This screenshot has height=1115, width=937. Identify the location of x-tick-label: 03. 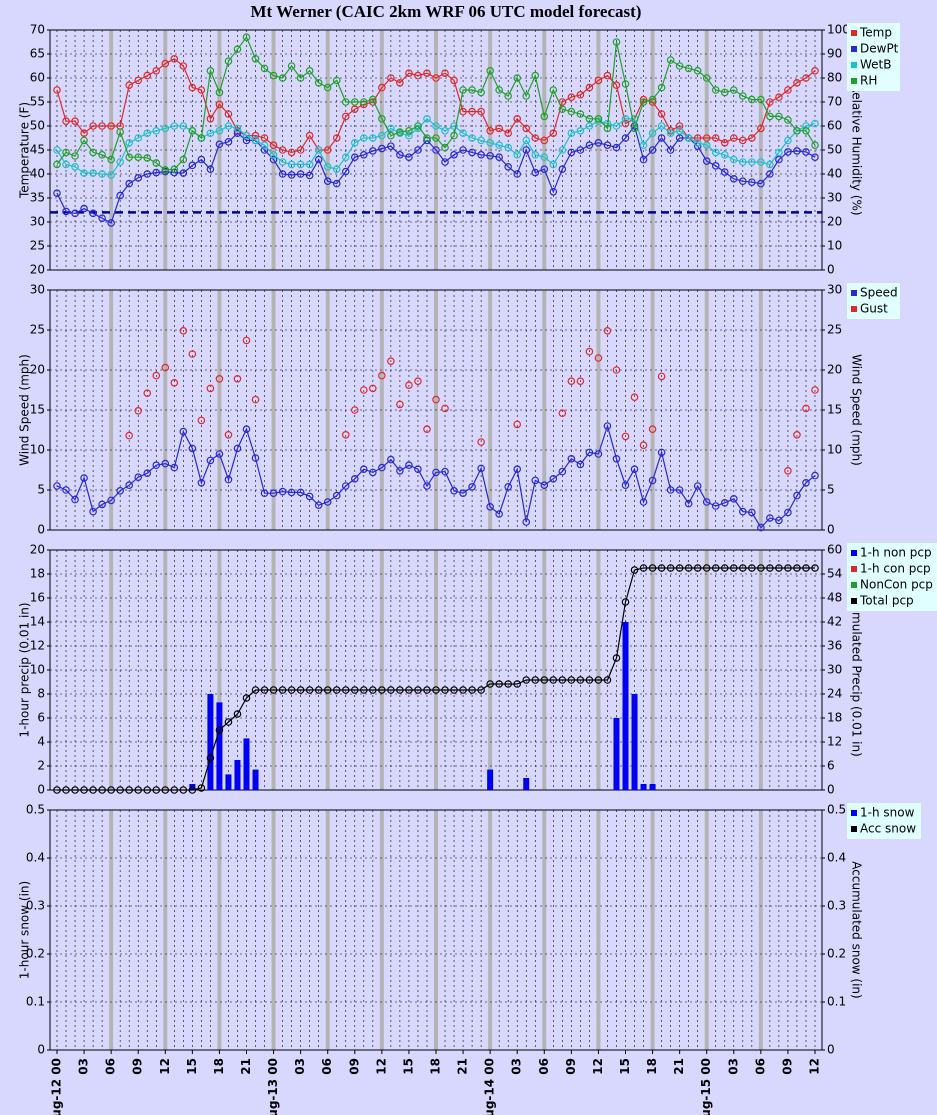
(84, 1066).